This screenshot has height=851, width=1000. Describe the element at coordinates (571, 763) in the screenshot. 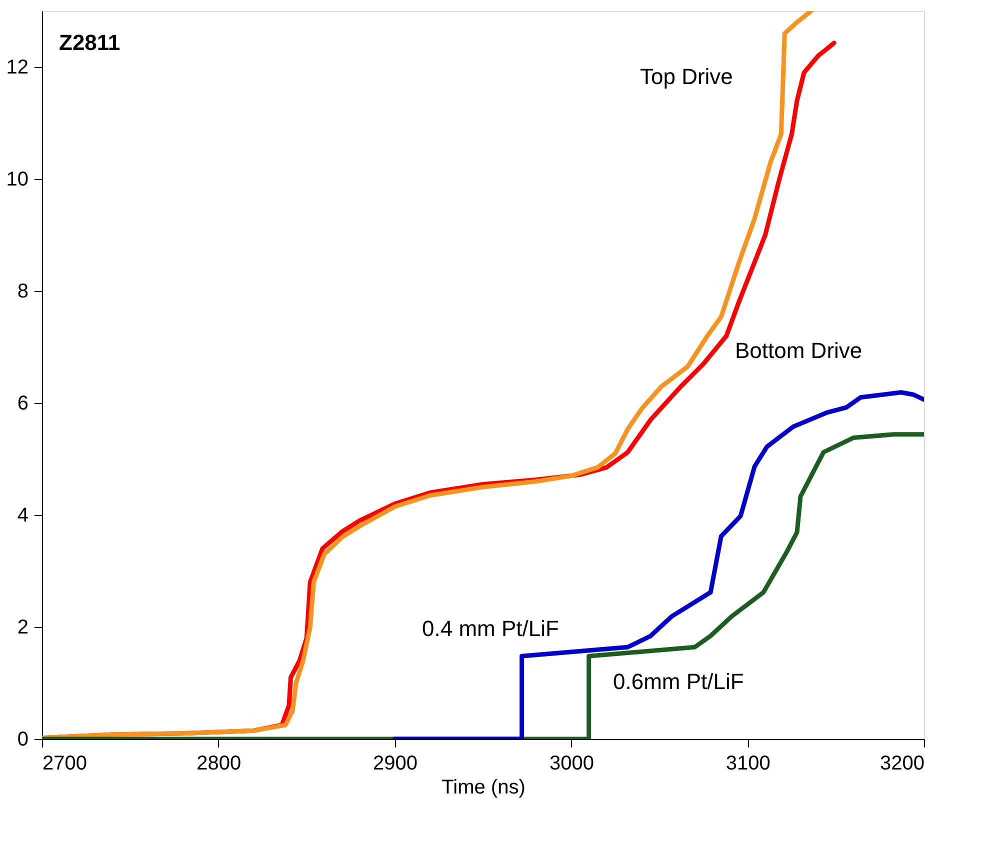

I see `x-tick-label: 3000` at that location.